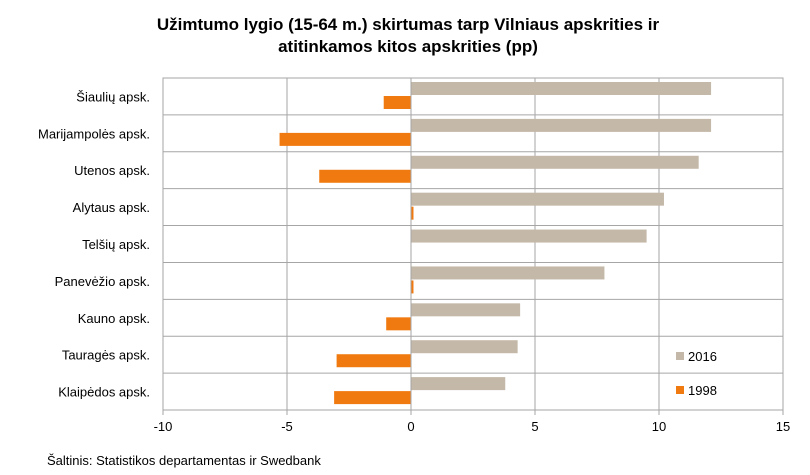 This screenshot has width=810, height=475. What do you see at coordinates (94, 133) in the screenshot?
I see `category-label: Marijampolės apsk.` at bounding box center [94, 133].